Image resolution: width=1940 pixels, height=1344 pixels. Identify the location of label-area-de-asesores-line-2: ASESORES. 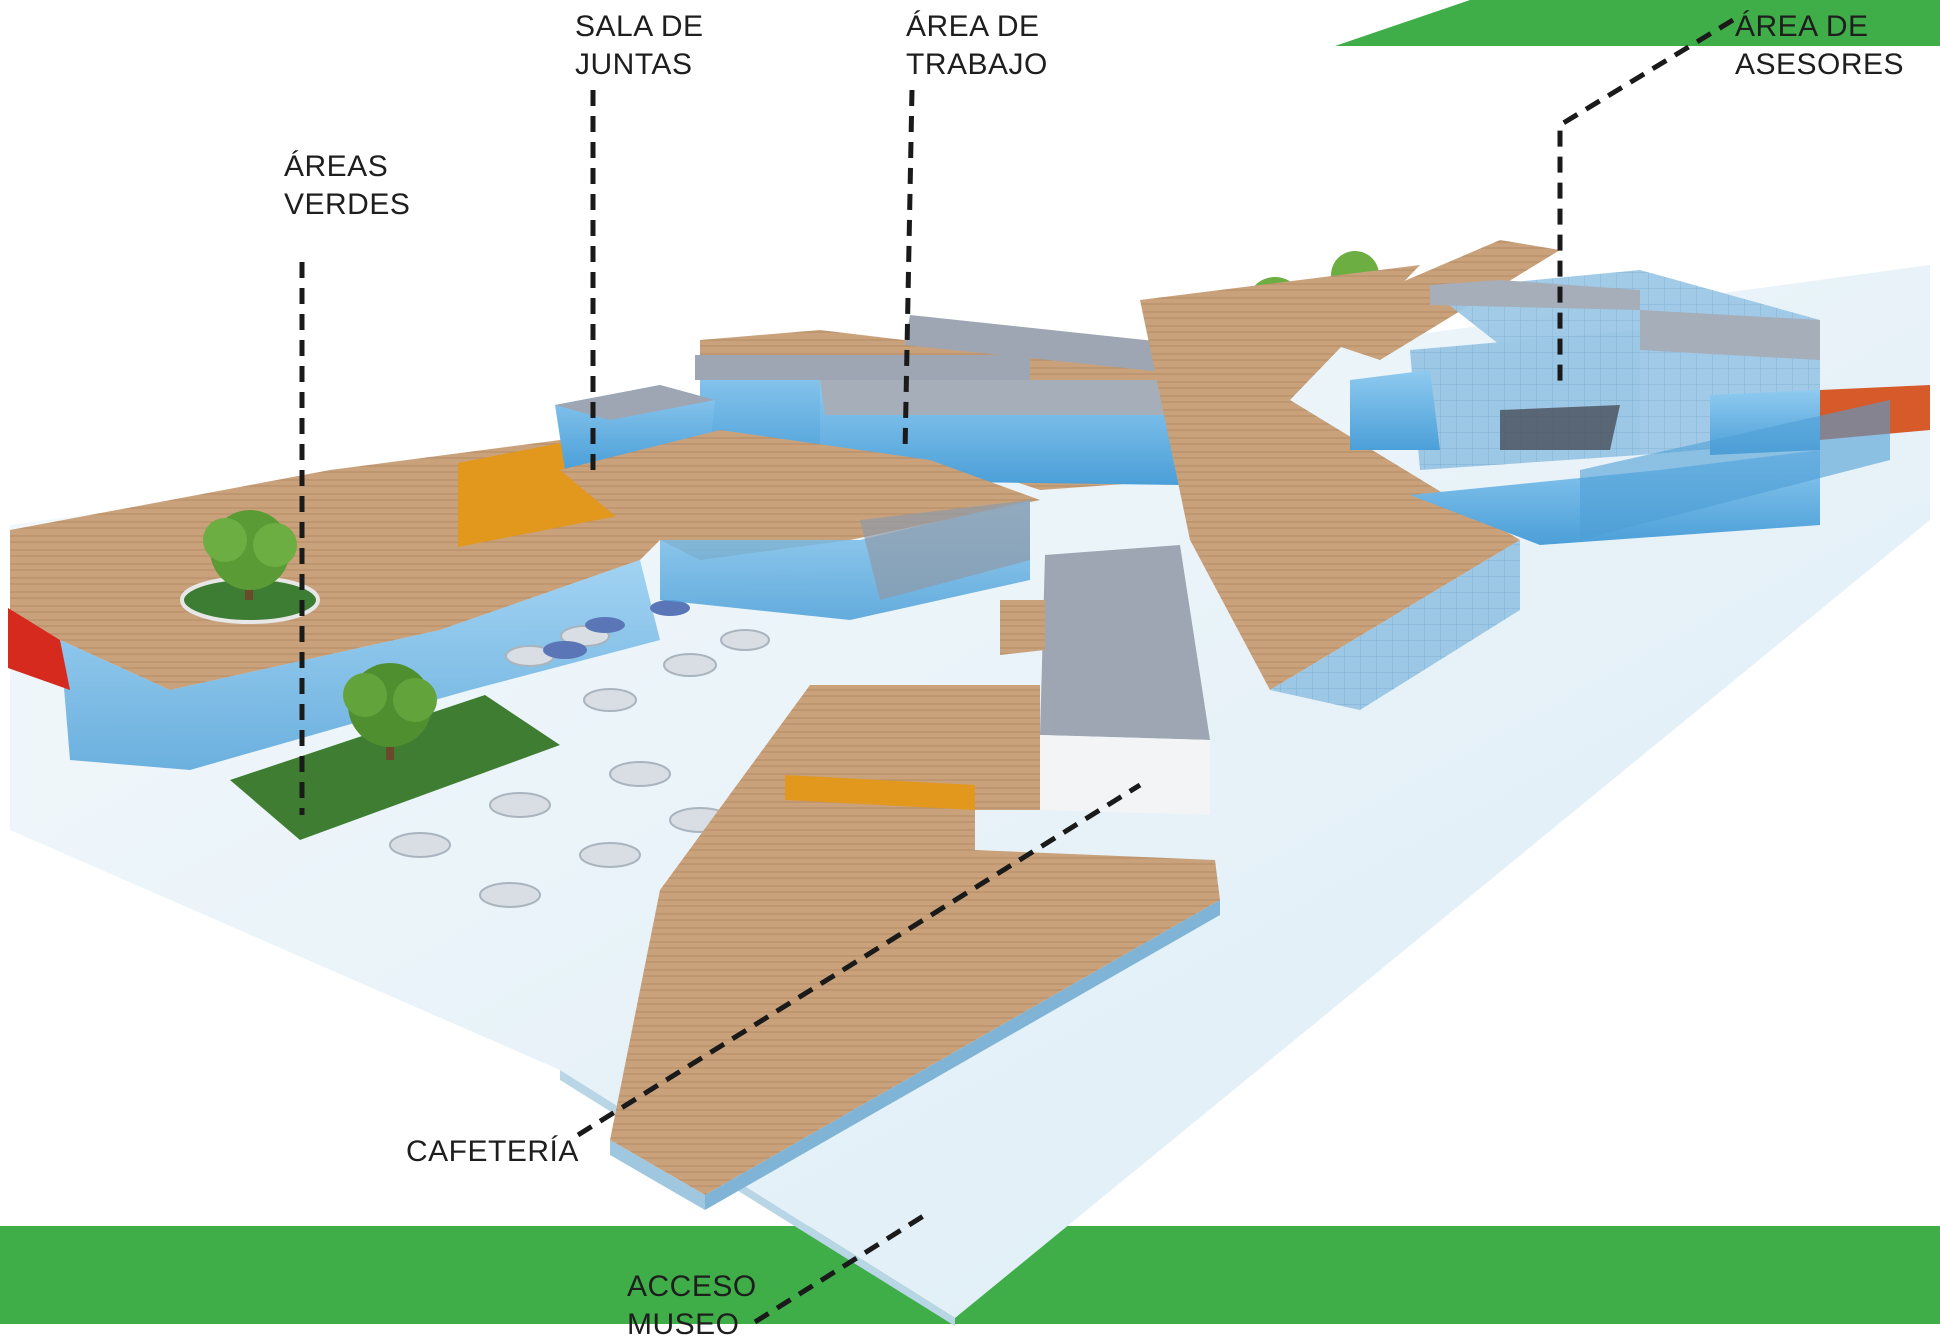
(1820, 64).